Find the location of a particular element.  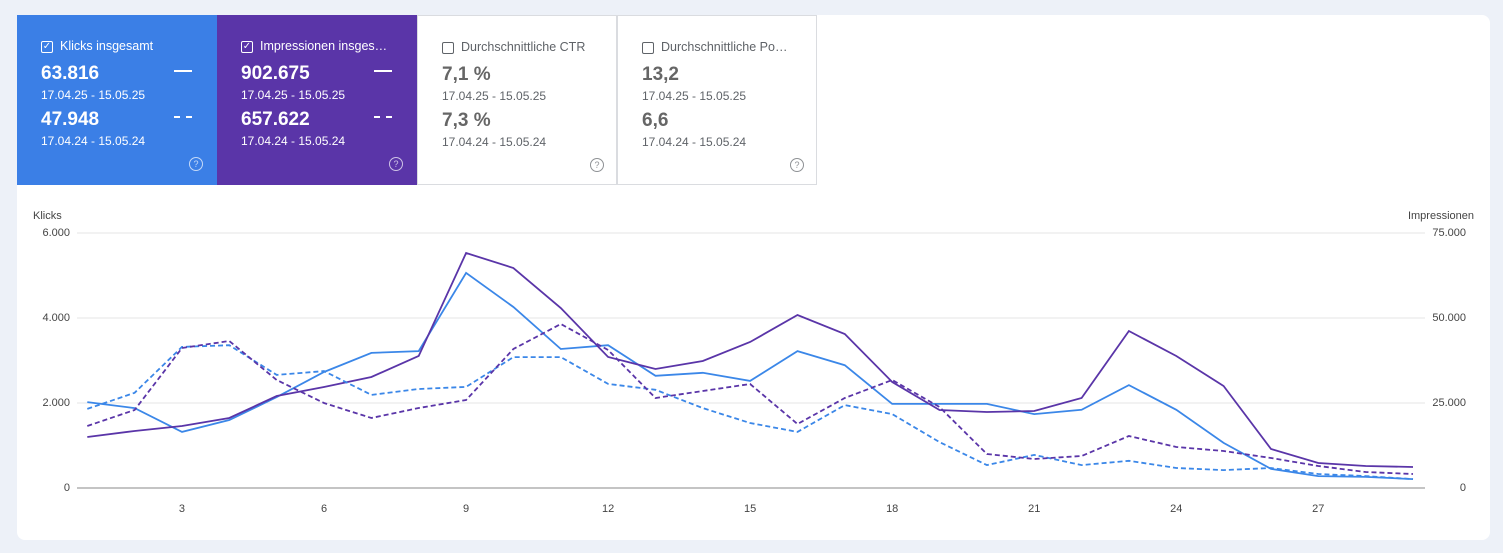

x-tick-label: 24 is located at coordinates (1176, 509).